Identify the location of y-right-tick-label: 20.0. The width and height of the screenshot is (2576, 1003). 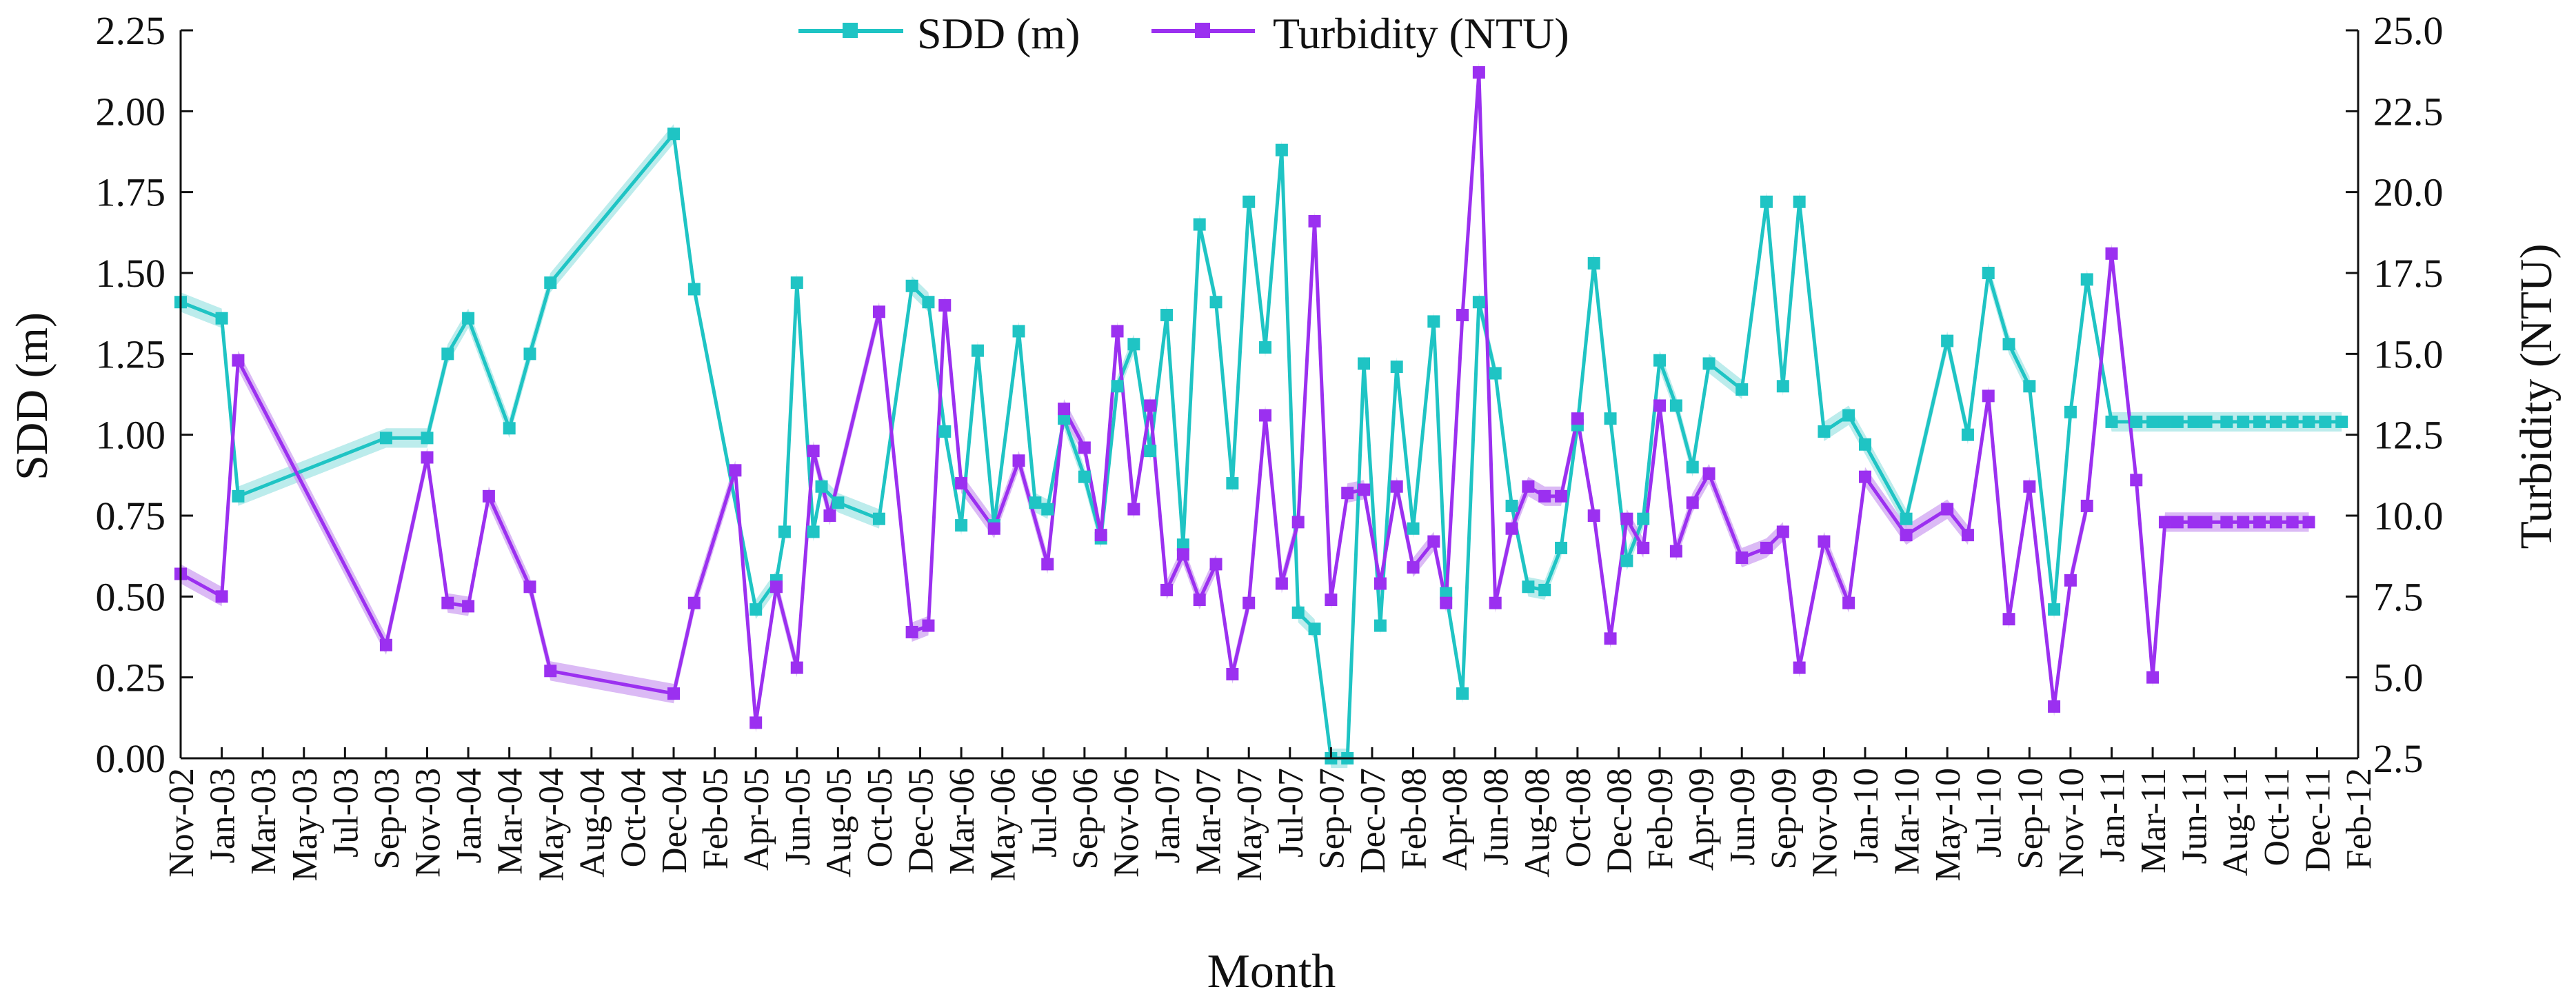
(2408, 193).